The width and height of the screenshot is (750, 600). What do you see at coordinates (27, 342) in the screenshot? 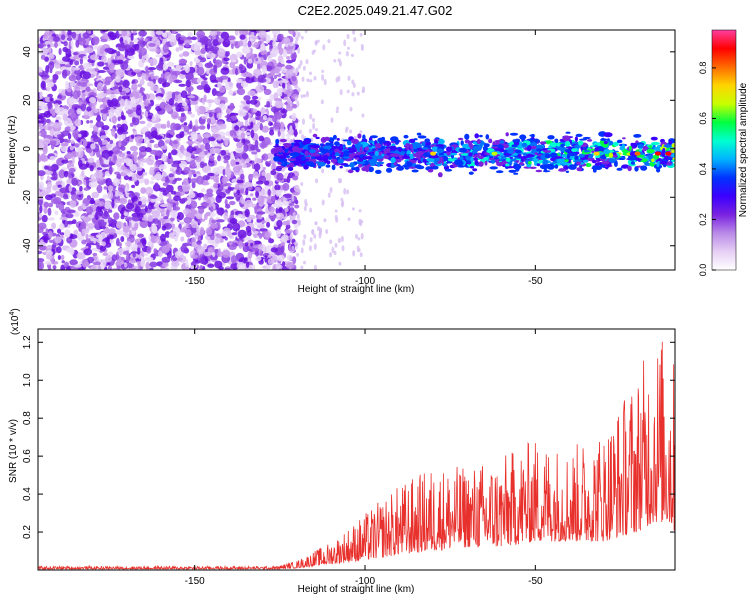
I see `y-tick-label: 1.2` at bounding box center [27, 342].